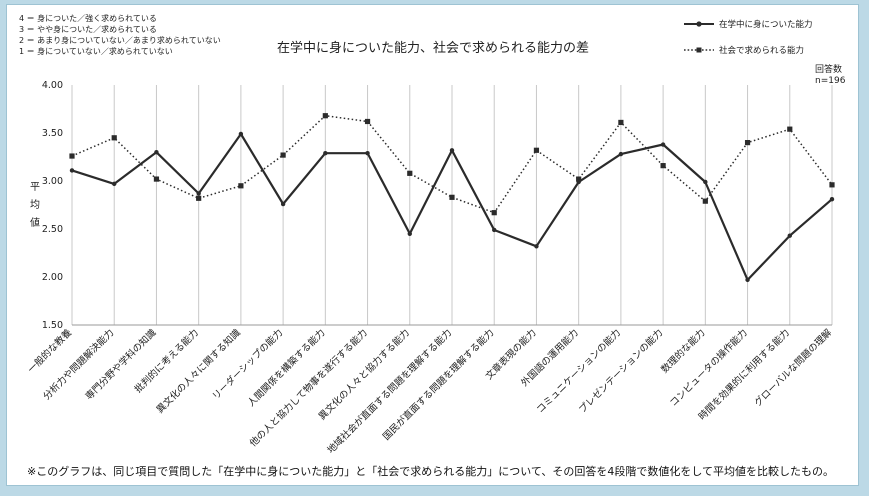 This screenshot has height=496, width=869. What do you see at coordinates (52, 181) in the screenshot?
I see `y-tick-label: 3.00` at bounding box center [52, 181].